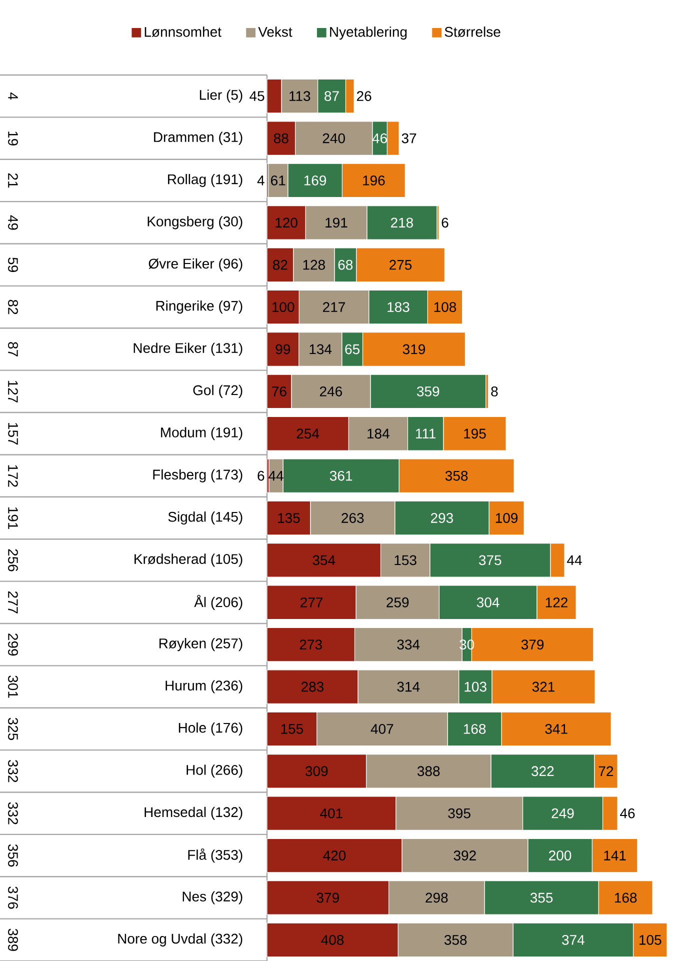 Image resolution: width=675 pixels, height=961 pixels. What do you see at coordinates (341, 475) in the screenshot?
I see `data-label: 361` at bounding box center [341, 475].